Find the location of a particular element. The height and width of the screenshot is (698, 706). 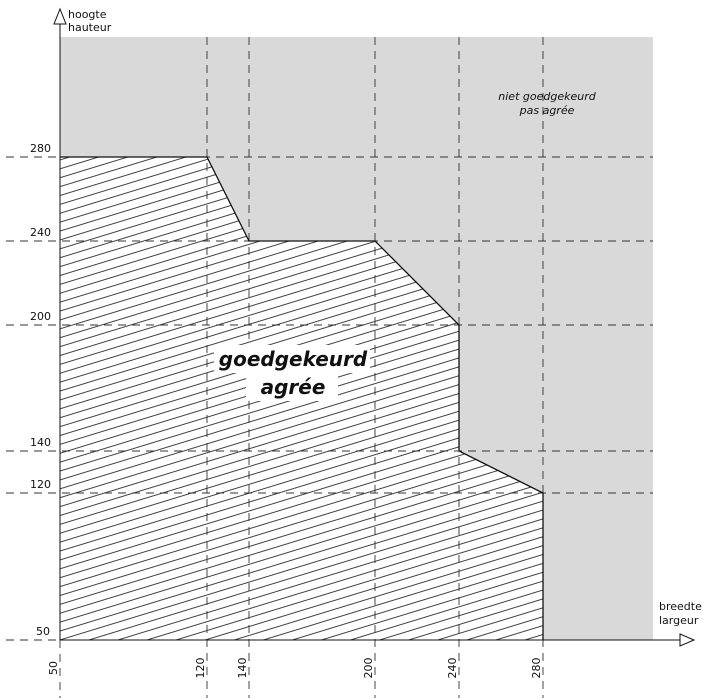

x-tick-label-120: 120 is located at coordinates (200, 668).